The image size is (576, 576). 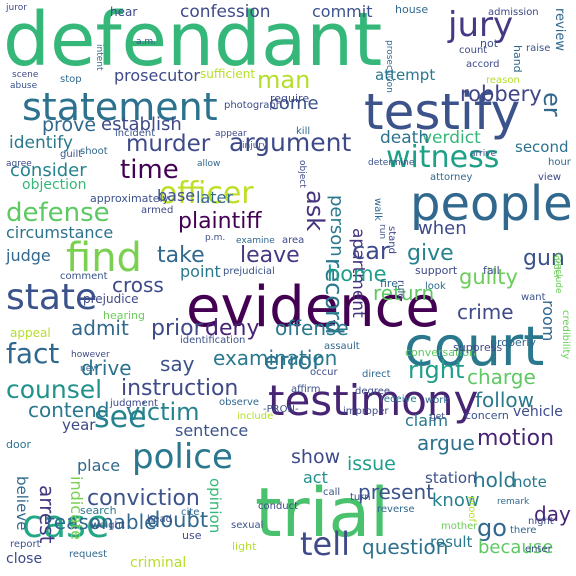 I want to click on word-prejudice: prejudice, so click(x=111, y=299).